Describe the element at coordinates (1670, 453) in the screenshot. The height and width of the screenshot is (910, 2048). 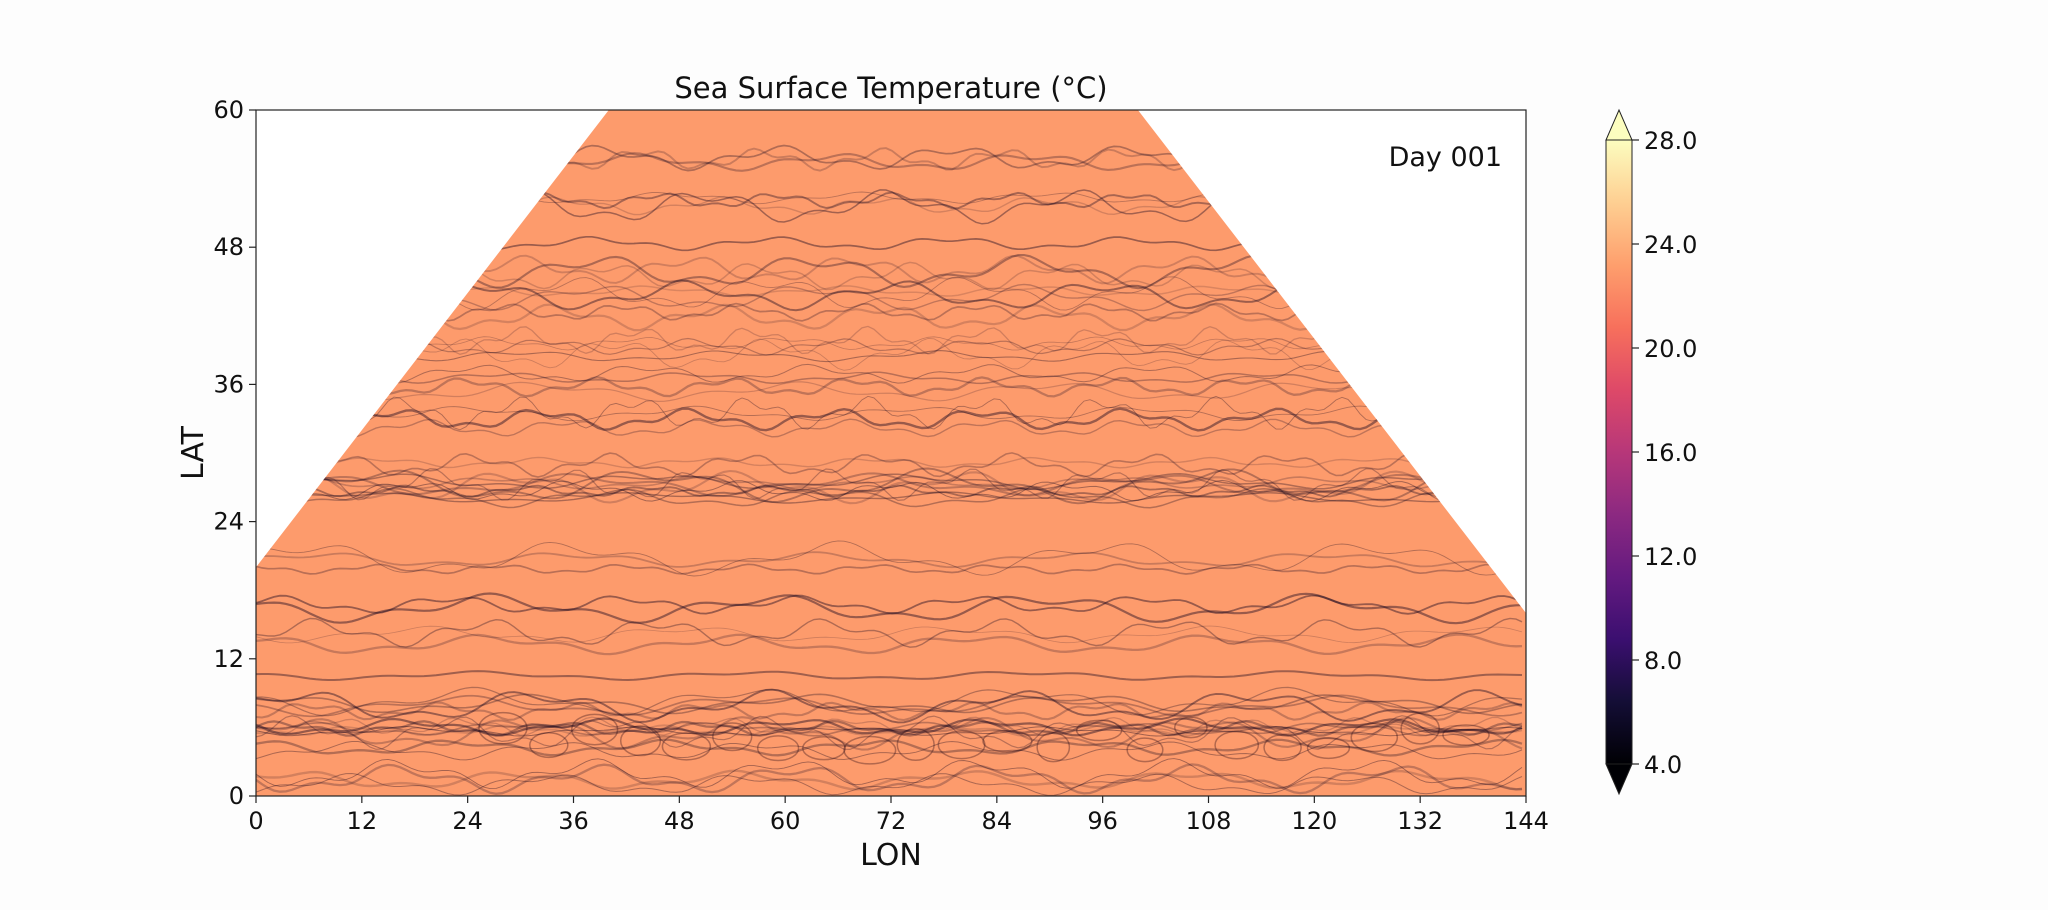
I see `colorbar-tick-label: 16.0` at that location.